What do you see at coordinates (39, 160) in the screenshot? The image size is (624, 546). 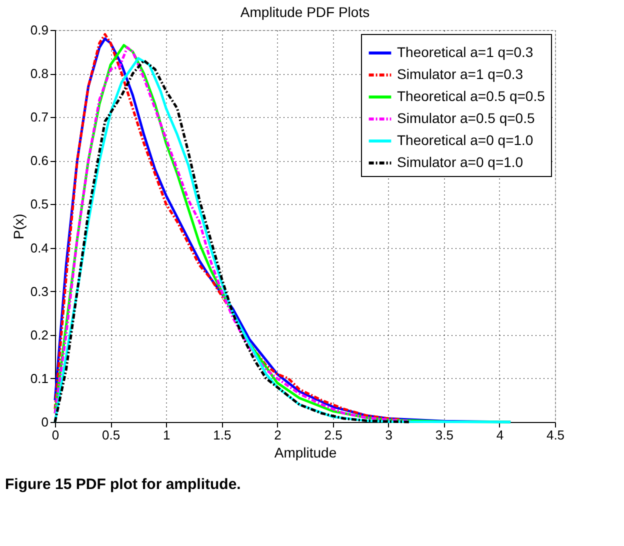 I see `y-tick-label: 0.6` at bounding box center [39, 160].